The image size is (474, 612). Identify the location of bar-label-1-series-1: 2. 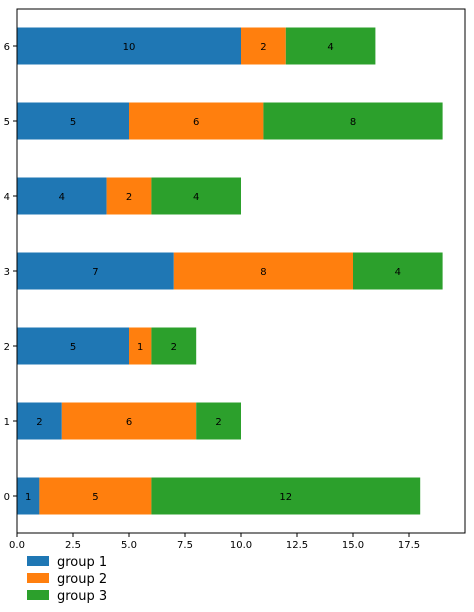
(39, 422).